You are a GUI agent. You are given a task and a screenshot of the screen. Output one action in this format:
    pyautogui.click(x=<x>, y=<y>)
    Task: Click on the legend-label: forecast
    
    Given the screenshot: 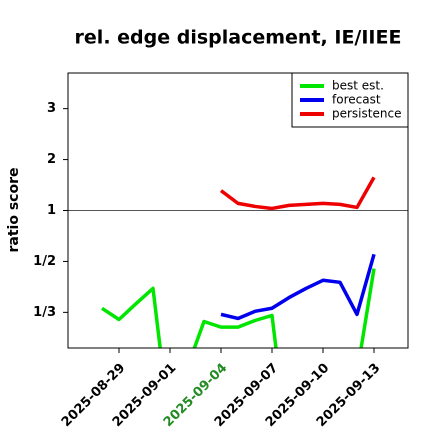 What is the action you would take?
    pyautogui.click(x=356, y=100)
    